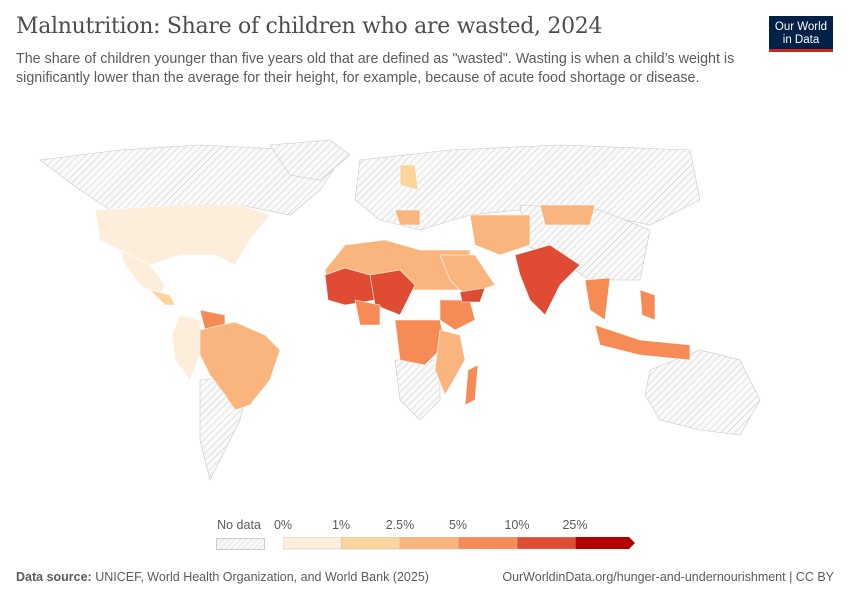 This screenshot has width=850, height=600. I want to click on legend-label-0: 0%, so click(283, 525).